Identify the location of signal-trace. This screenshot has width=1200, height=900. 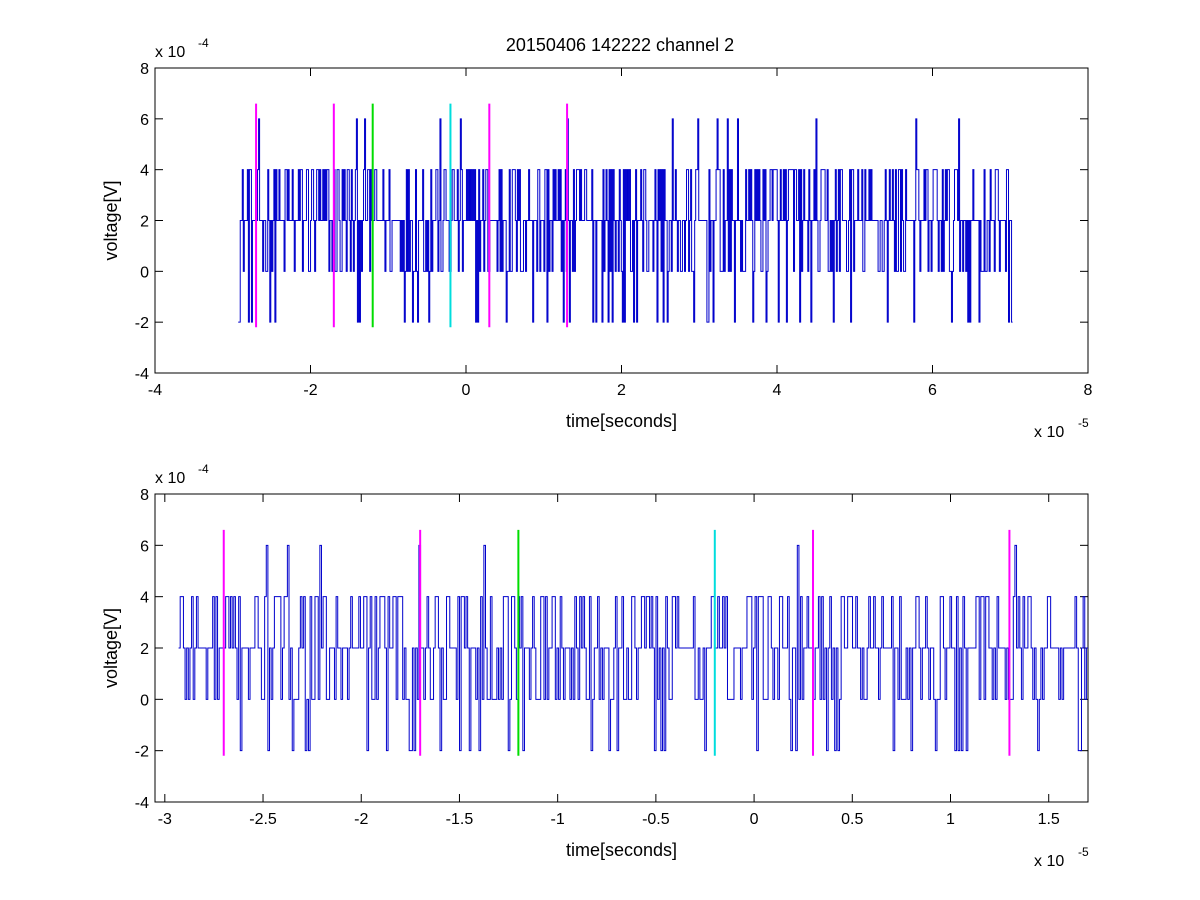
(625, 220).